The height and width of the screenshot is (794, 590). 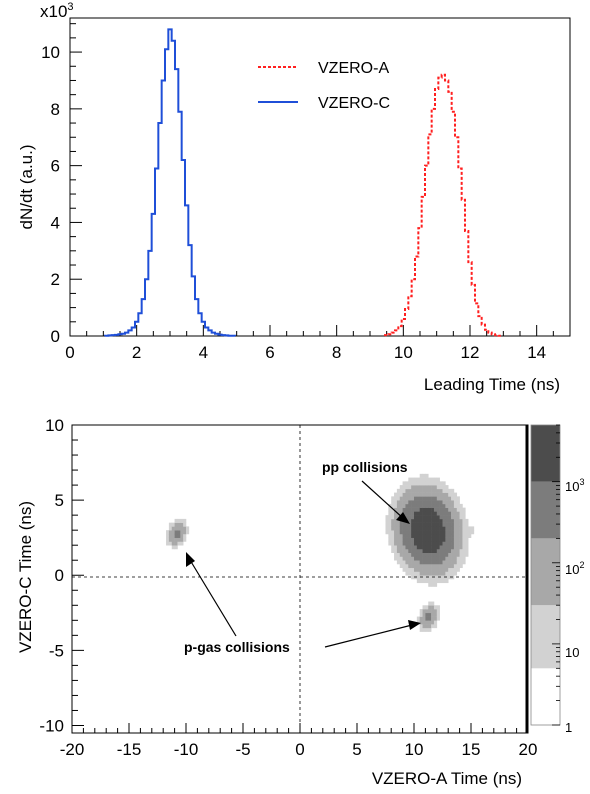 I want to click on colorbar-segments, so click(x=545, y=575).